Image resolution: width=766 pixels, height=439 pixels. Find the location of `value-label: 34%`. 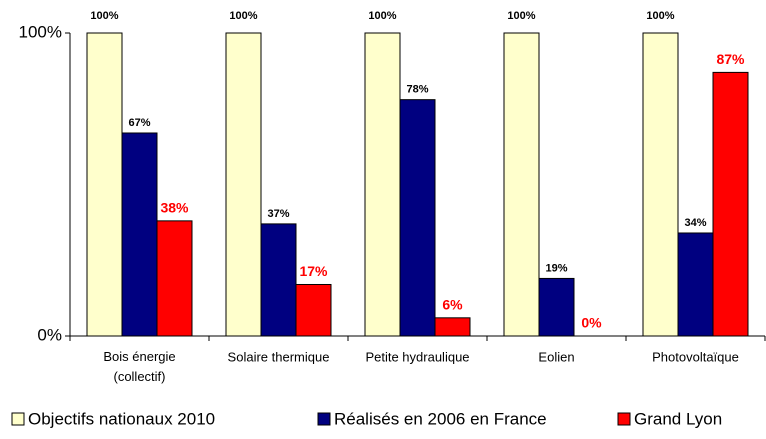

value-label: 34% is located at coordinates (695, 223).